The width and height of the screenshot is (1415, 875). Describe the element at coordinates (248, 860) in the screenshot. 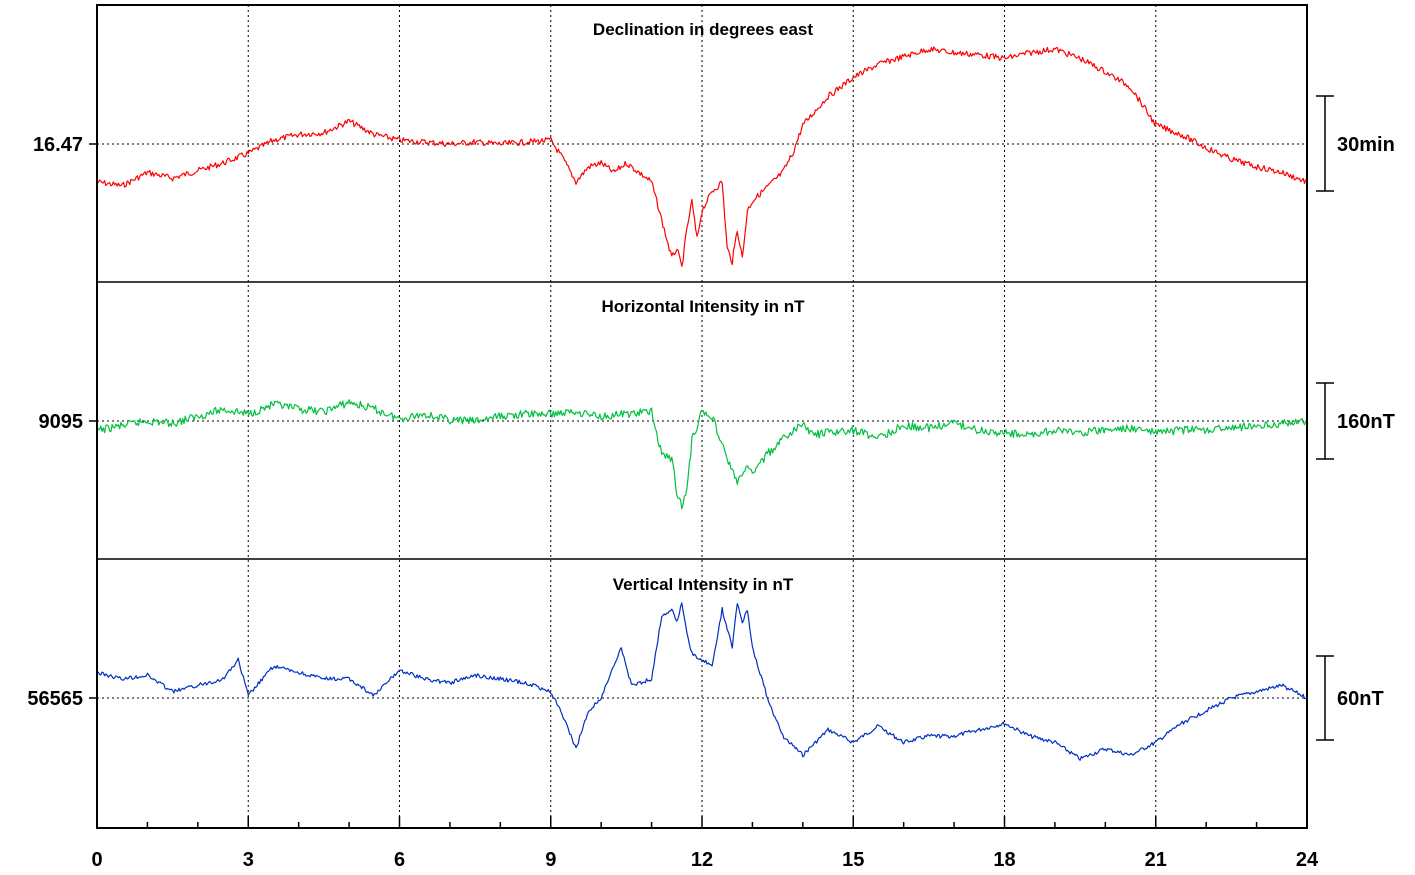

I see `x-tick-label: 3` at that location.